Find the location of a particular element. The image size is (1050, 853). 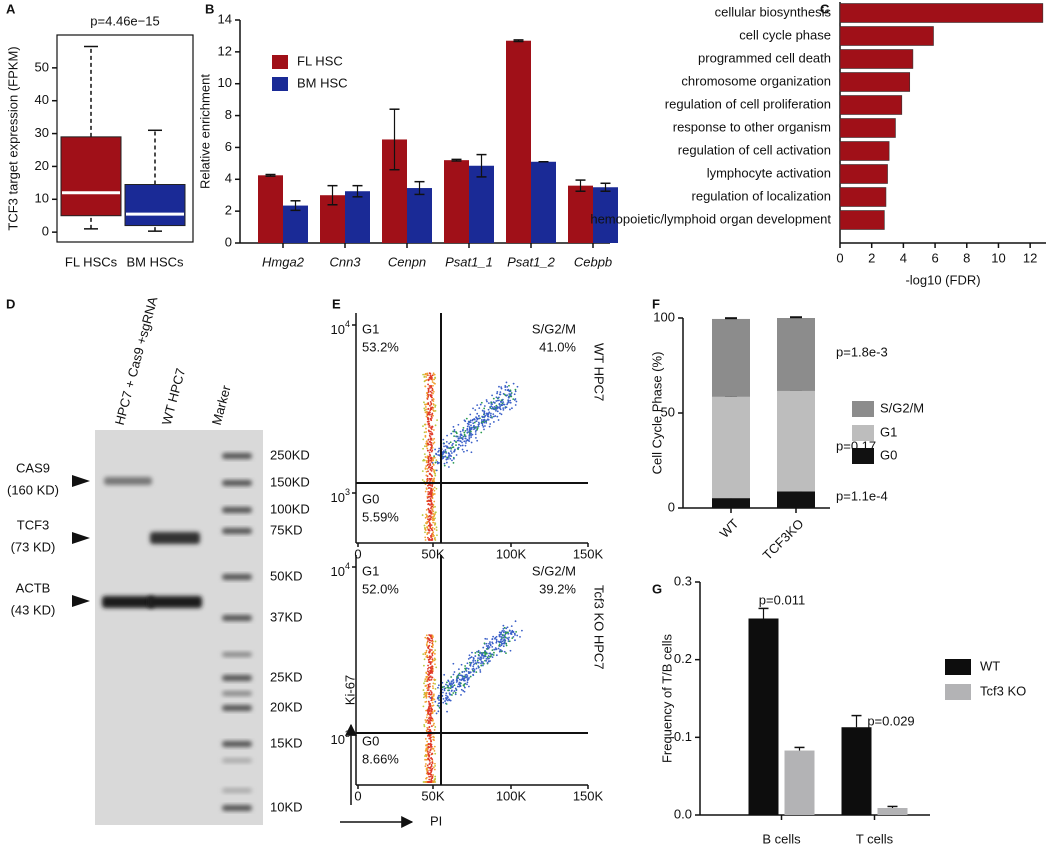

x-tick-label: TCF3KO is located at coordinates (783, 539).